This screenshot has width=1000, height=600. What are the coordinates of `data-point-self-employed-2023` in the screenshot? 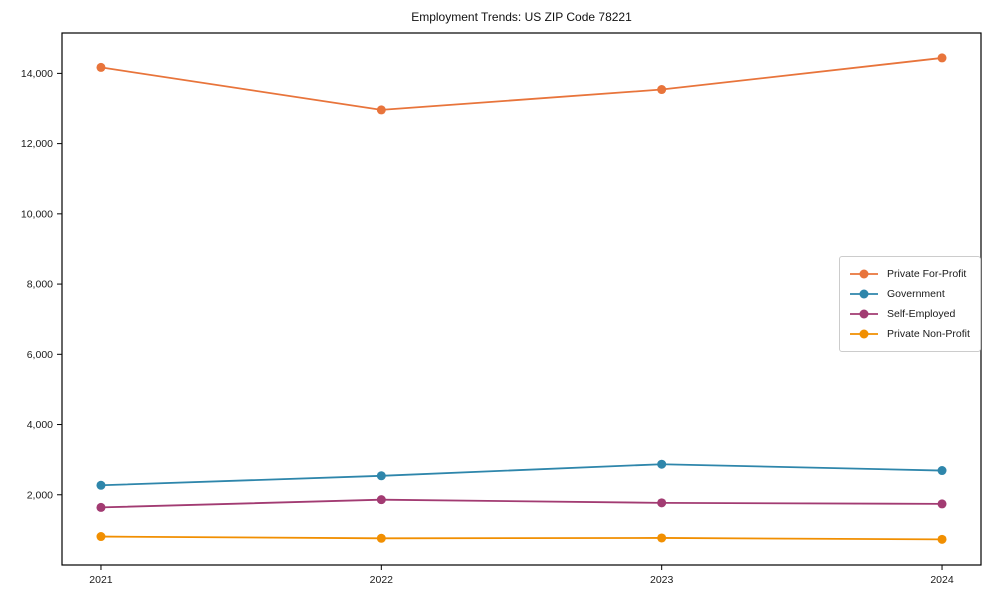 It's located at (662, 503).